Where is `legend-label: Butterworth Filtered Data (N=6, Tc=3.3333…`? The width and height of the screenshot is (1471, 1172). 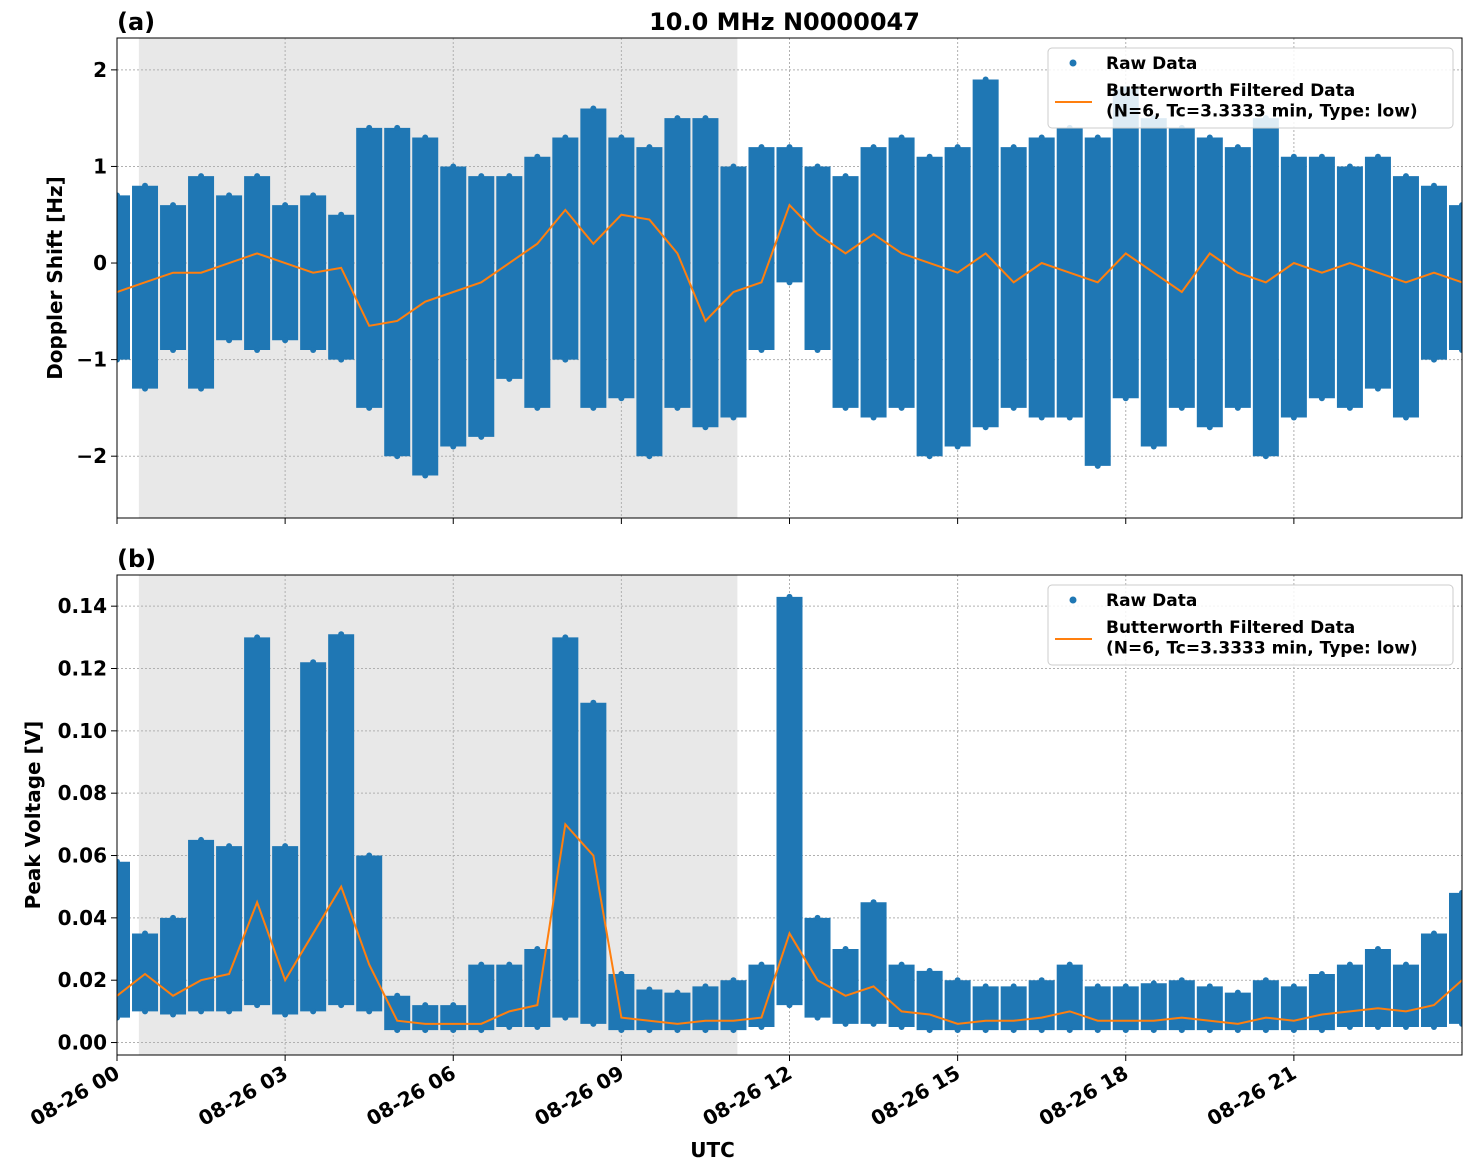
legend-label: Butterworth Filtered Data (N=6, Tc=3.3333… is located at coordinates (1262, 101).